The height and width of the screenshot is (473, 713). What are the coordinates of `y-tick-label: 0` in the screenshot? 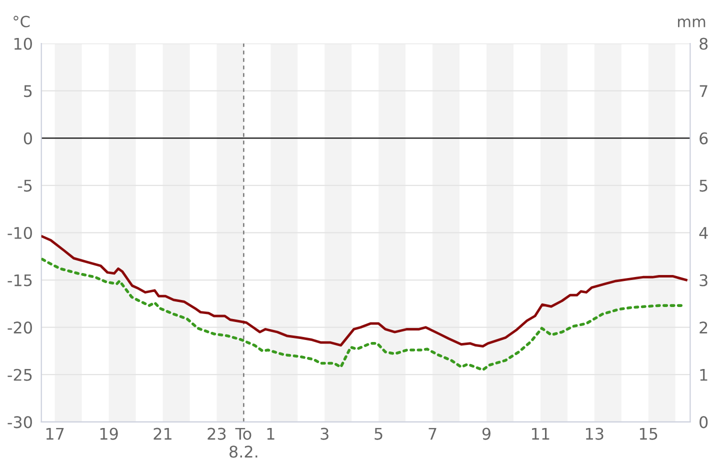 It's located at (28, 138).